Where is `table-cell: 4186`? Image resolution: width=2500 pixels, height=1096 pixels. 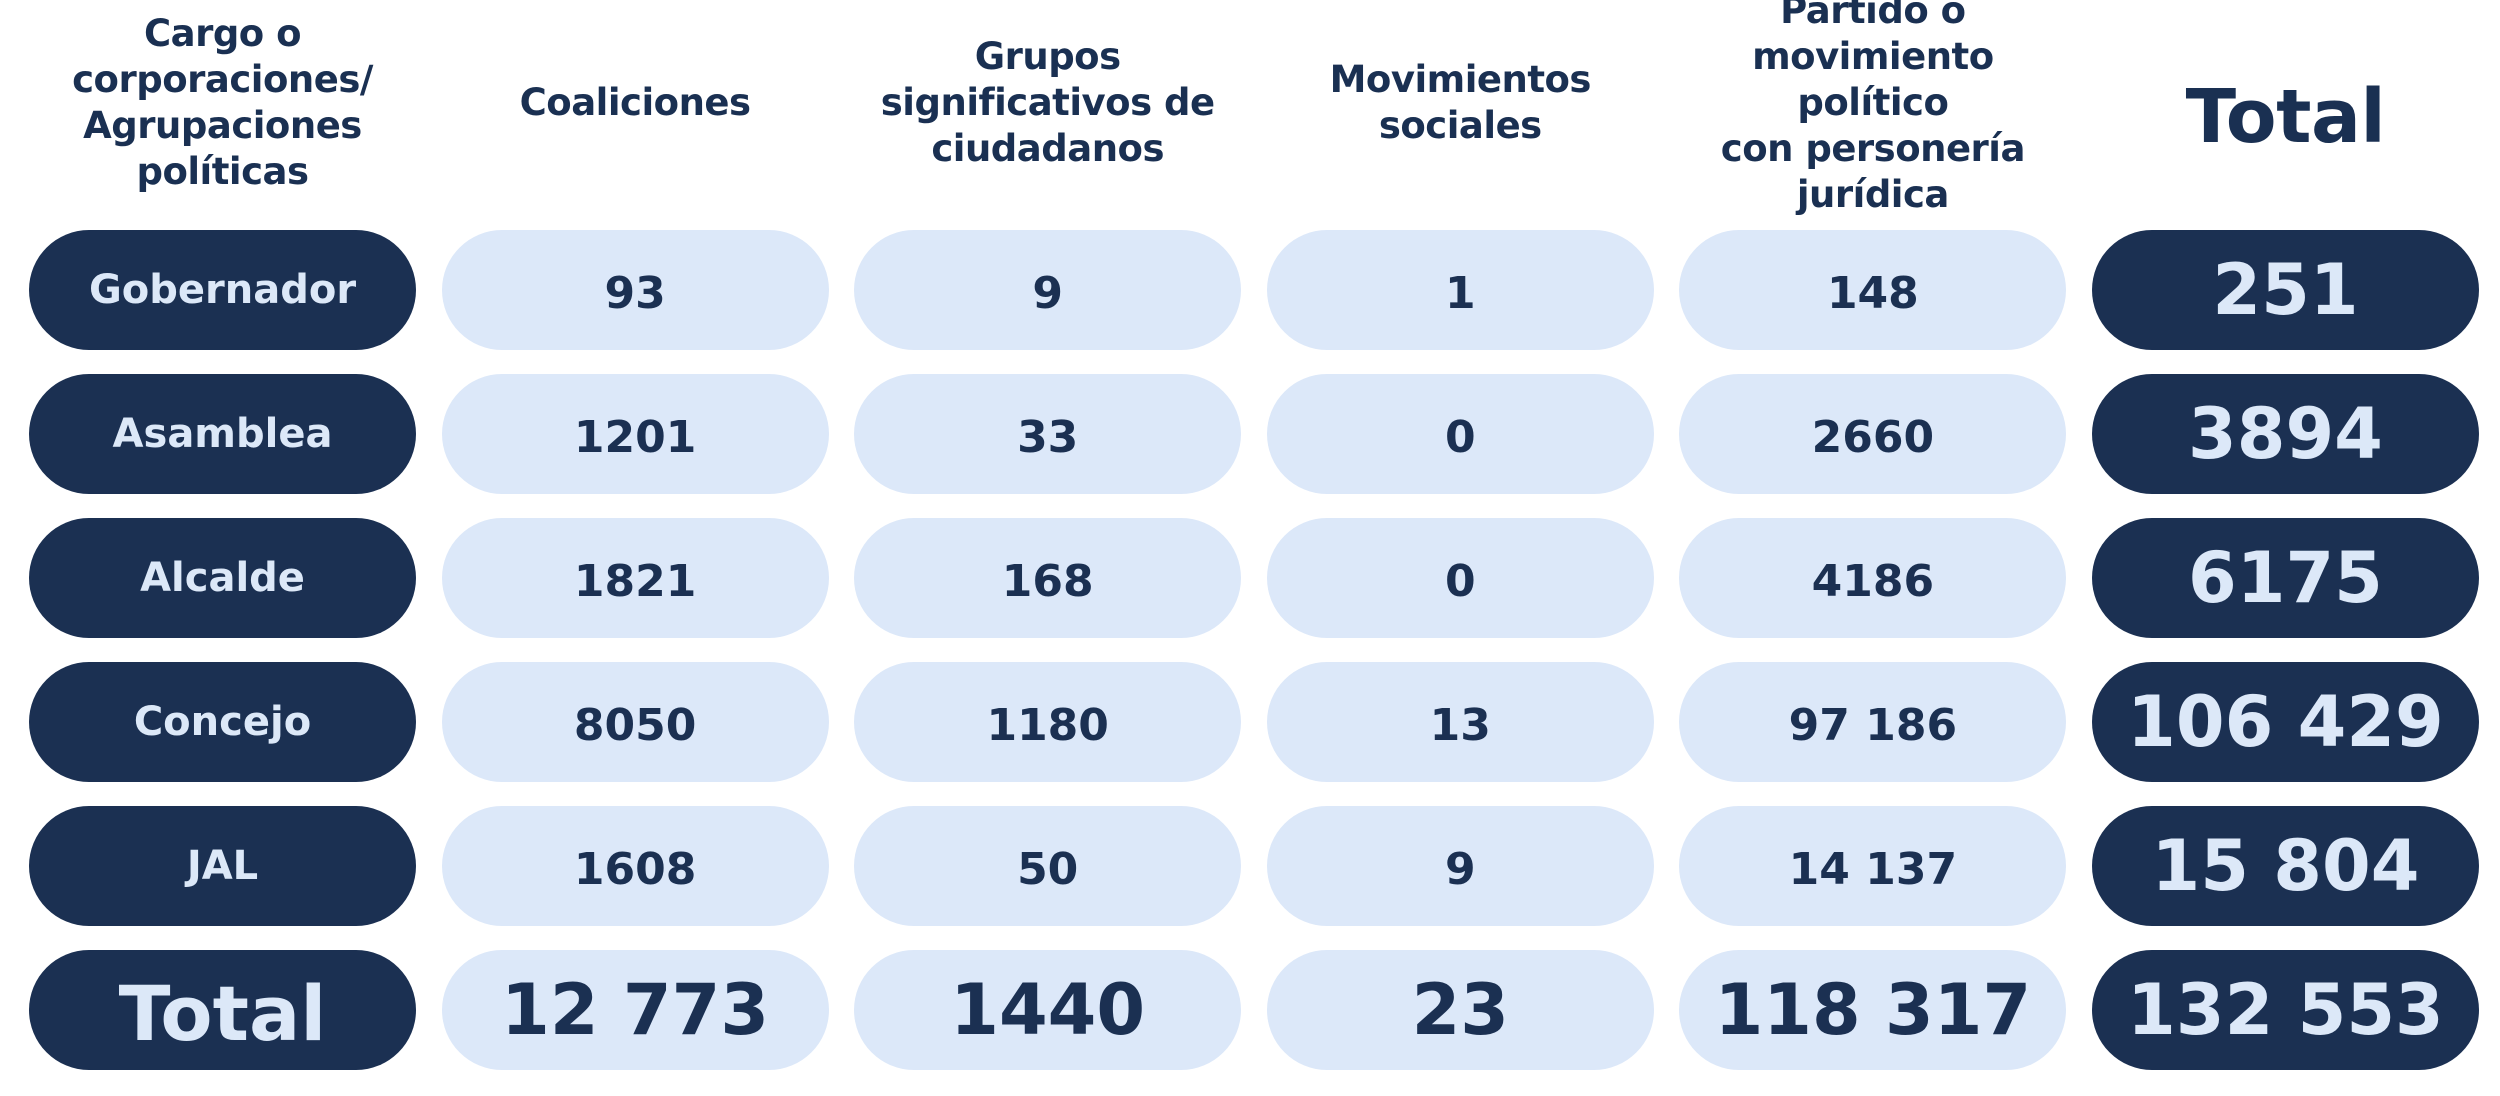
table-cell: 4186 is located at coordinates (1873, 578).